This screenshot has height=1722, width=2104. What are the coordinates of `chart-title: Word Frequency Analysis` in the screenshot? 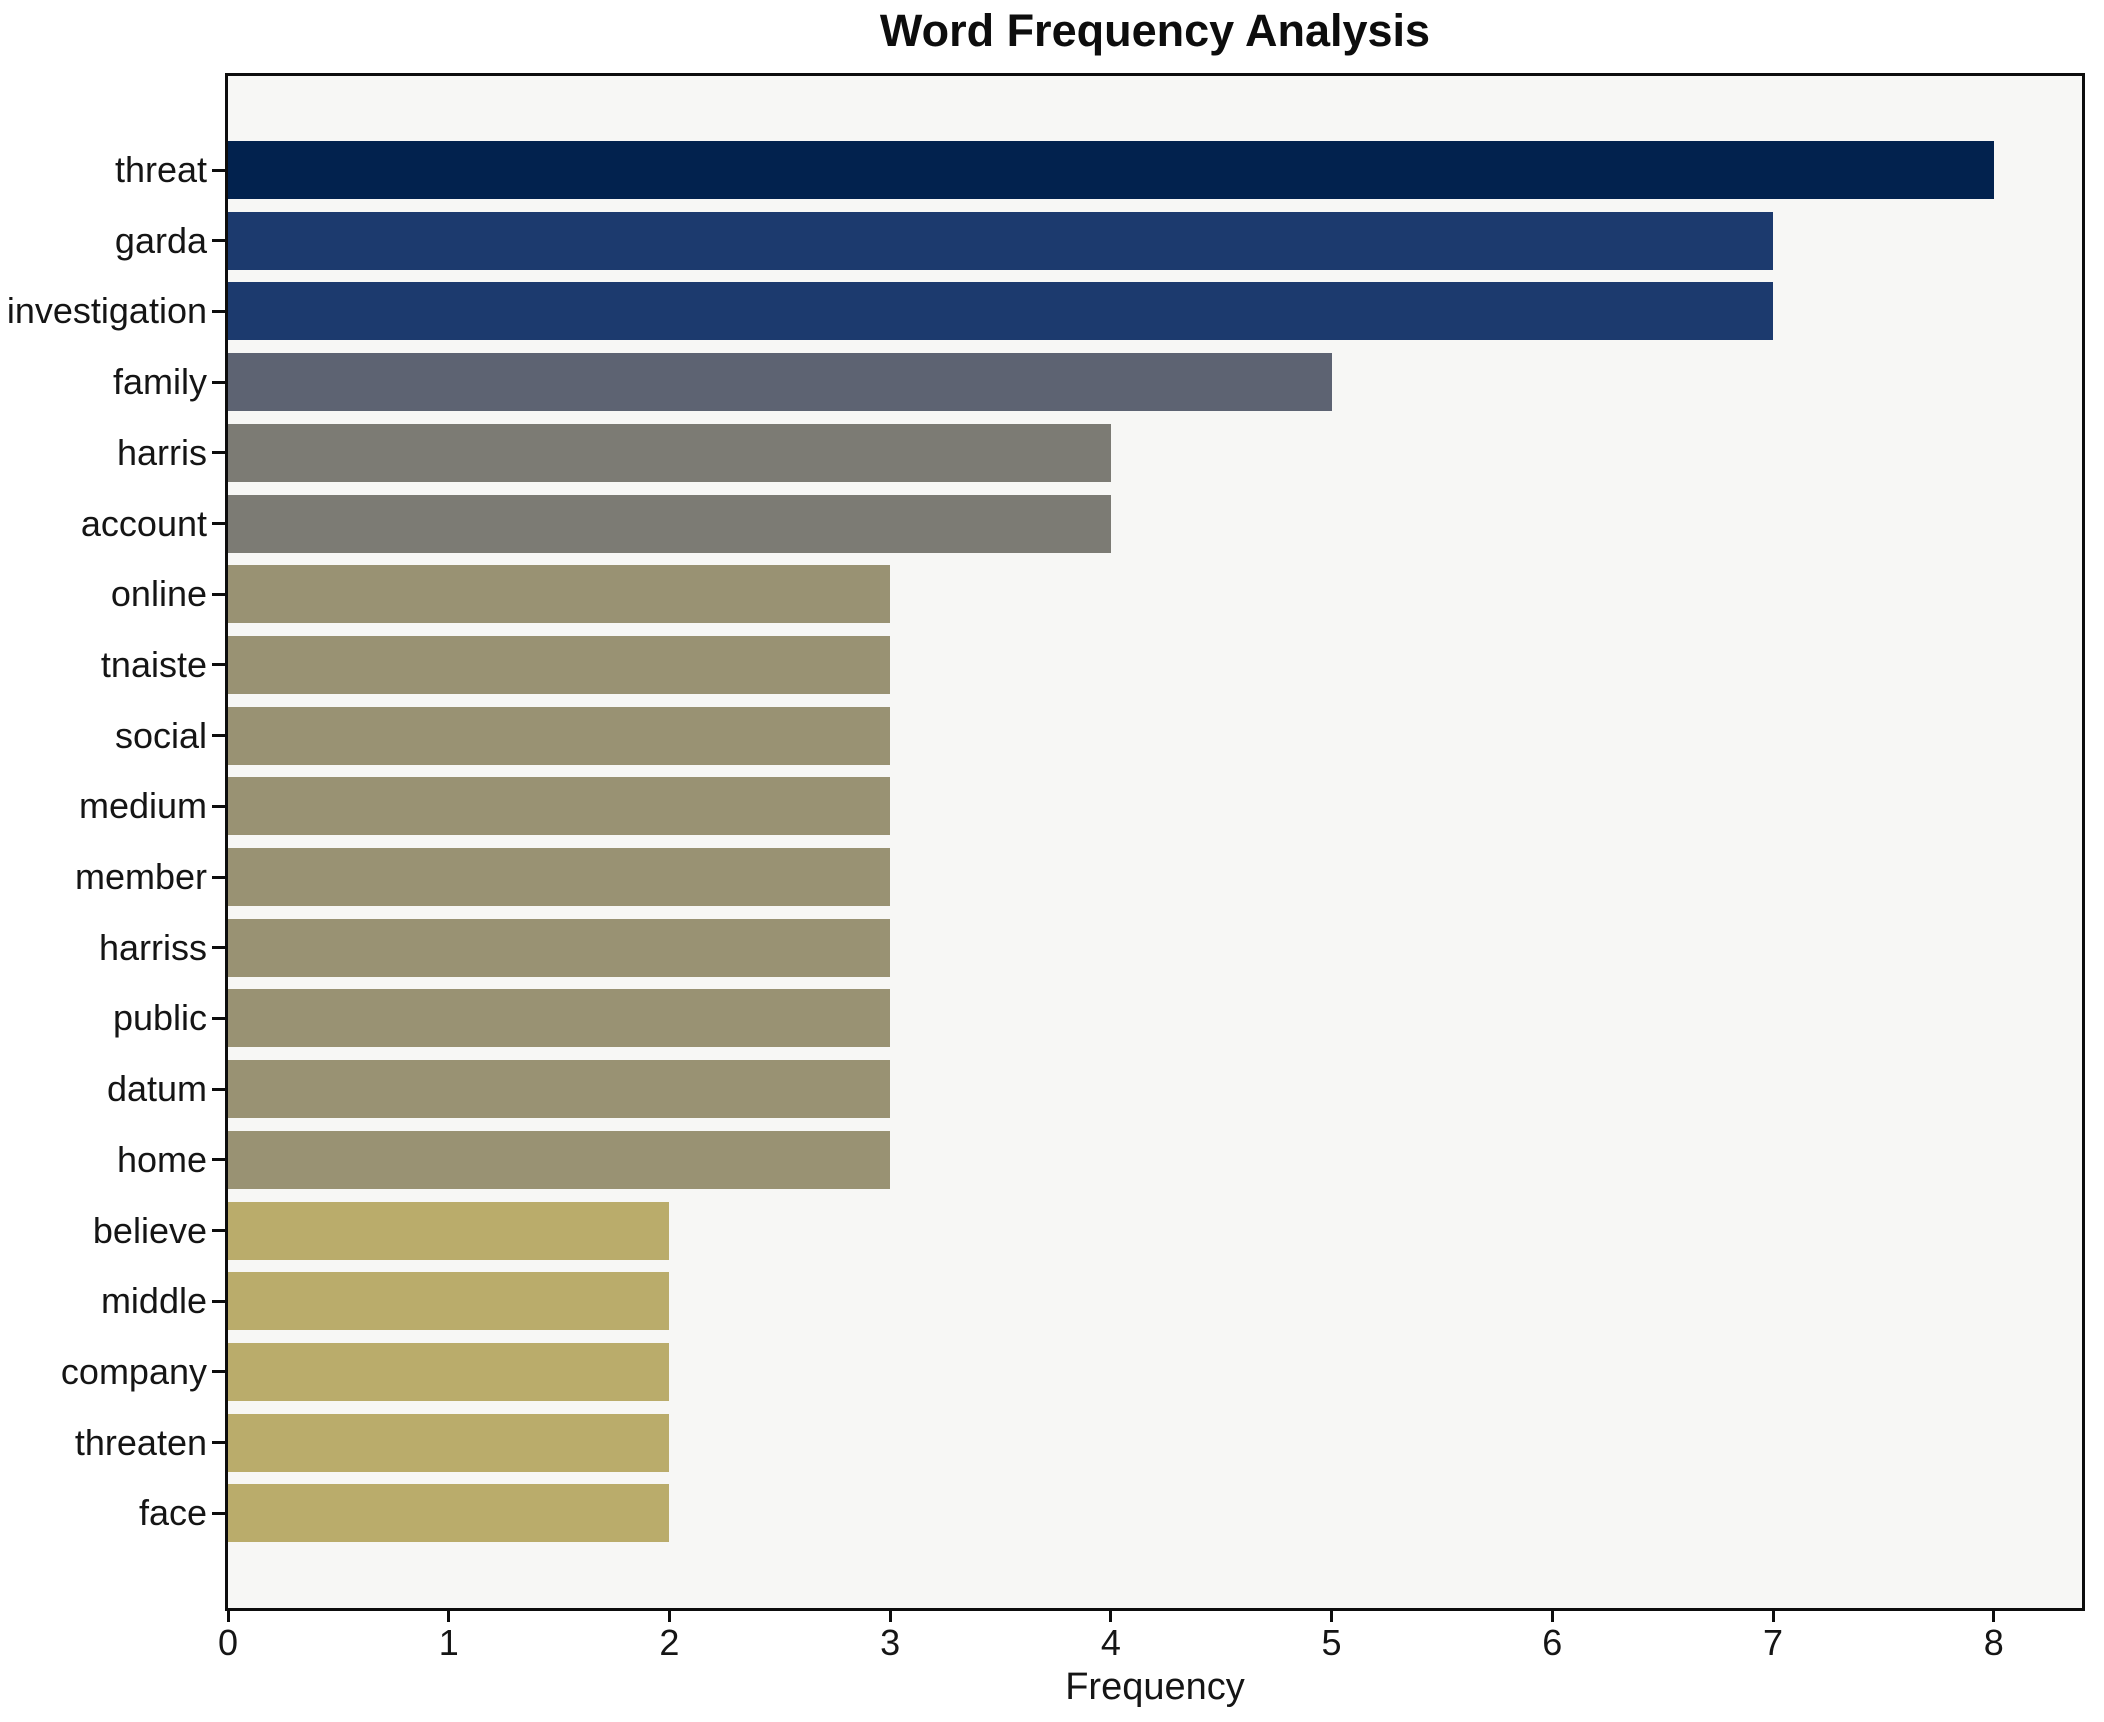 It's located at (1155, 30).